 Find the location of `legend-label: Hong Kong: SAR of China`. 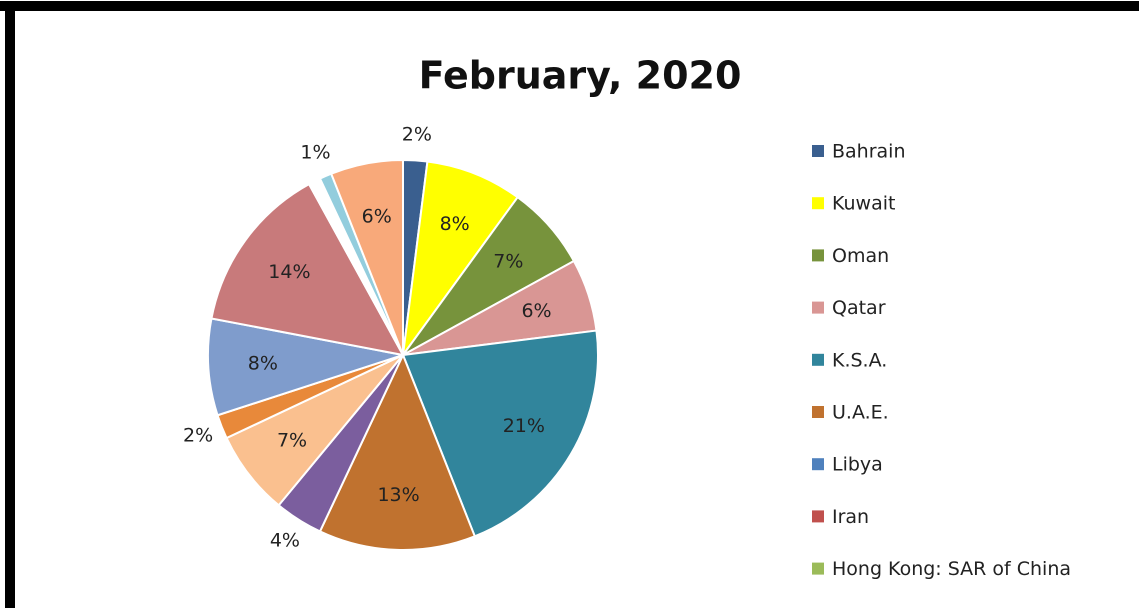

legend-label: Hong Kong: SAR of China is located at coordinates (951, 569).